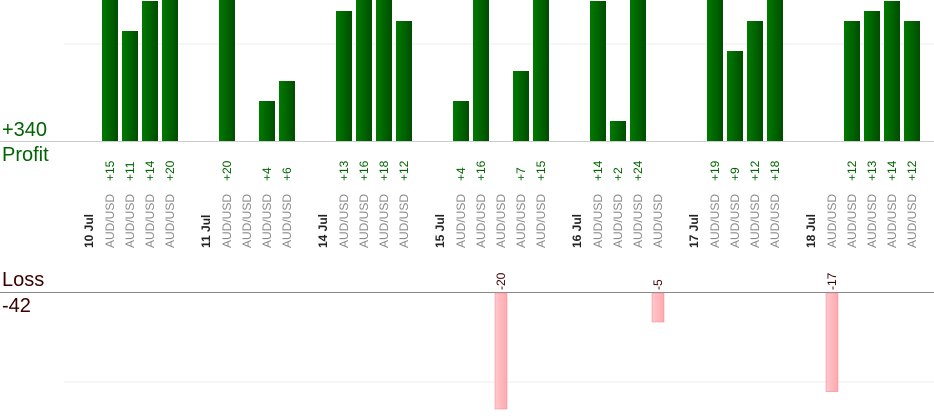 The image size is (934, 420). Describe the element at coordinates (715, 170) in the screenshot. I see `profit-value-label: +19` at that location.